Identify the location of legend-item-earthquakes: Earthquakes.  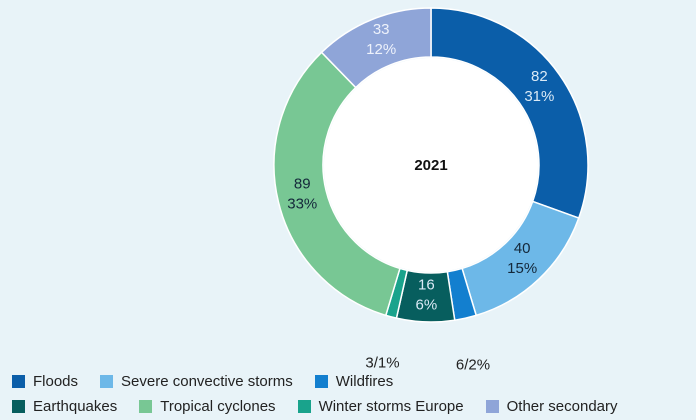
(64, 406).